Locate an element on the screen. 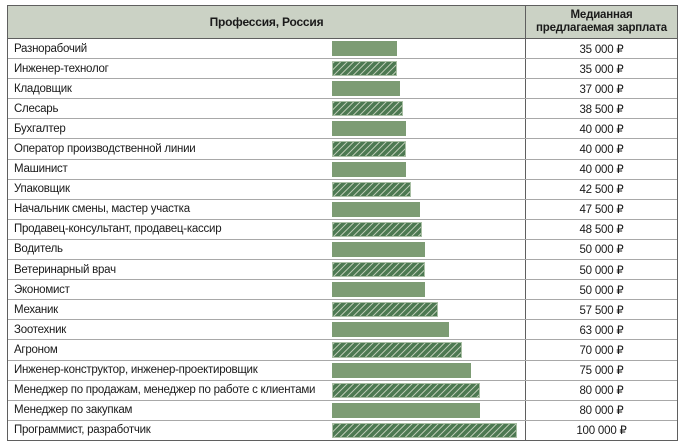  profession-cell: Ветеринарный врач is located at coordinates (267, 270).